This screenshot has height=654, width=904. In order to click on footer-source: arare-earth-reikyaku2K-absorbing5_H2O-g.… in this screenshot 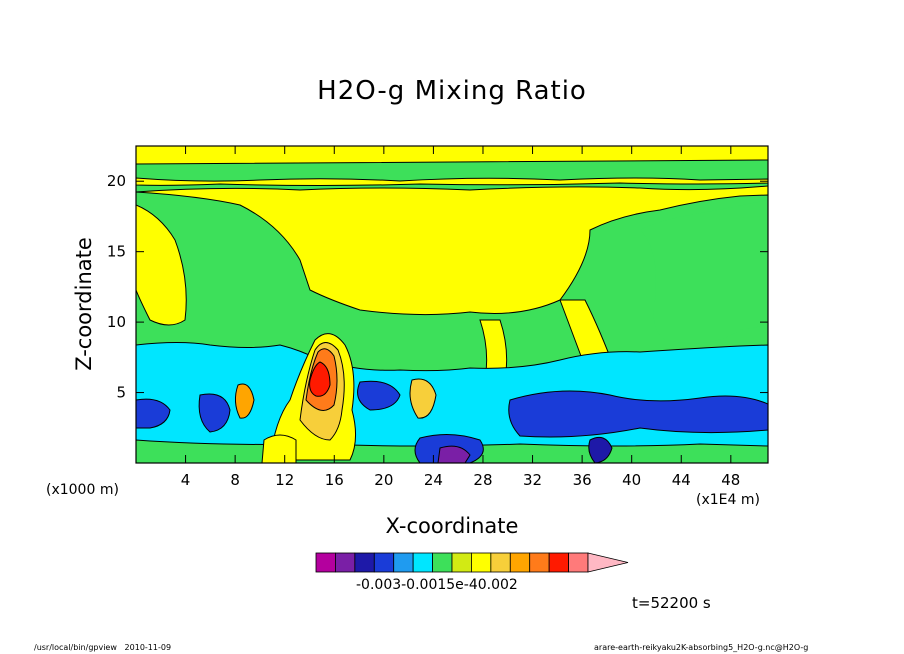, I will do `click(701, 647)`.